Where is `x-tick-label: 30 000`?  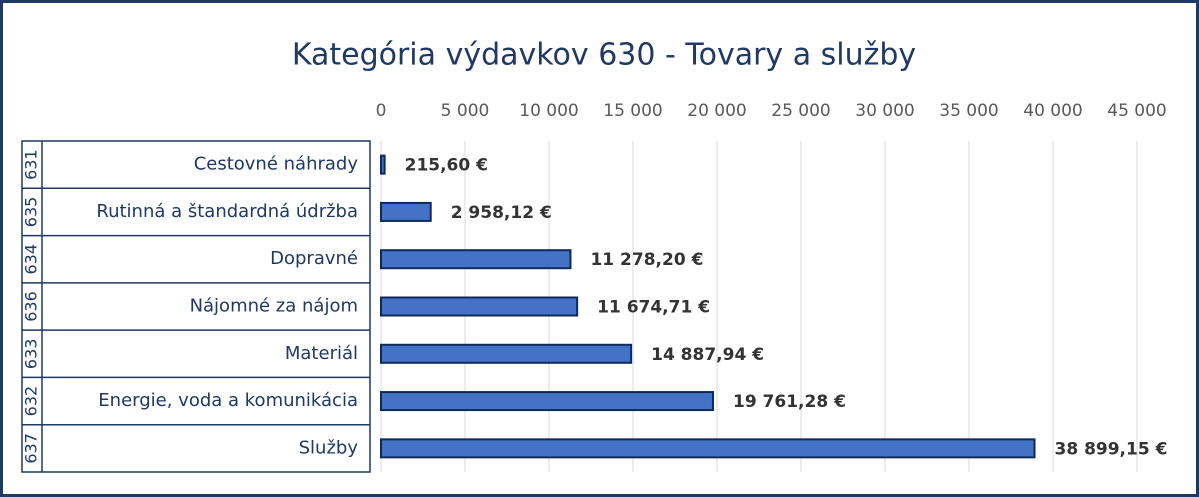
x-tick-label: 30 000 is located at coordinates (884, 111).